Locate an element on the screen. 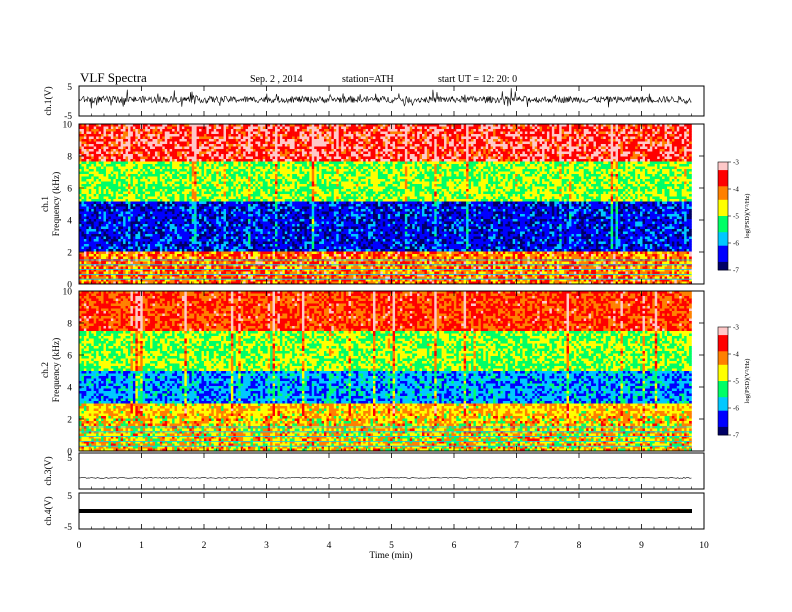 This screenshot has width=792, height=612. figure-title: VLF Spectra is located at coordinates (113, 77).